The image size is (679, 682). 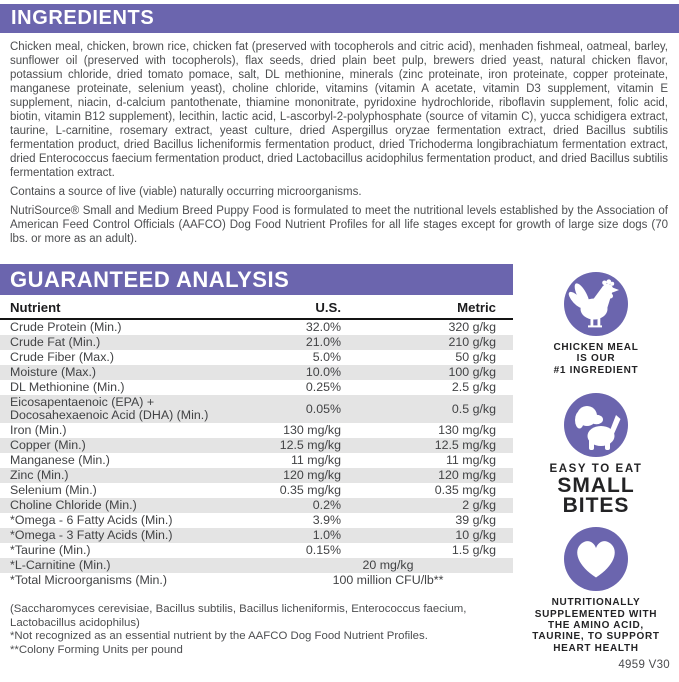 What do you see at coordinates (256, 327) in the screenshot?
I see `table-row: Crude Protein (Min.) 32.0% 320 g/kg` at bounding box center [256, 327].